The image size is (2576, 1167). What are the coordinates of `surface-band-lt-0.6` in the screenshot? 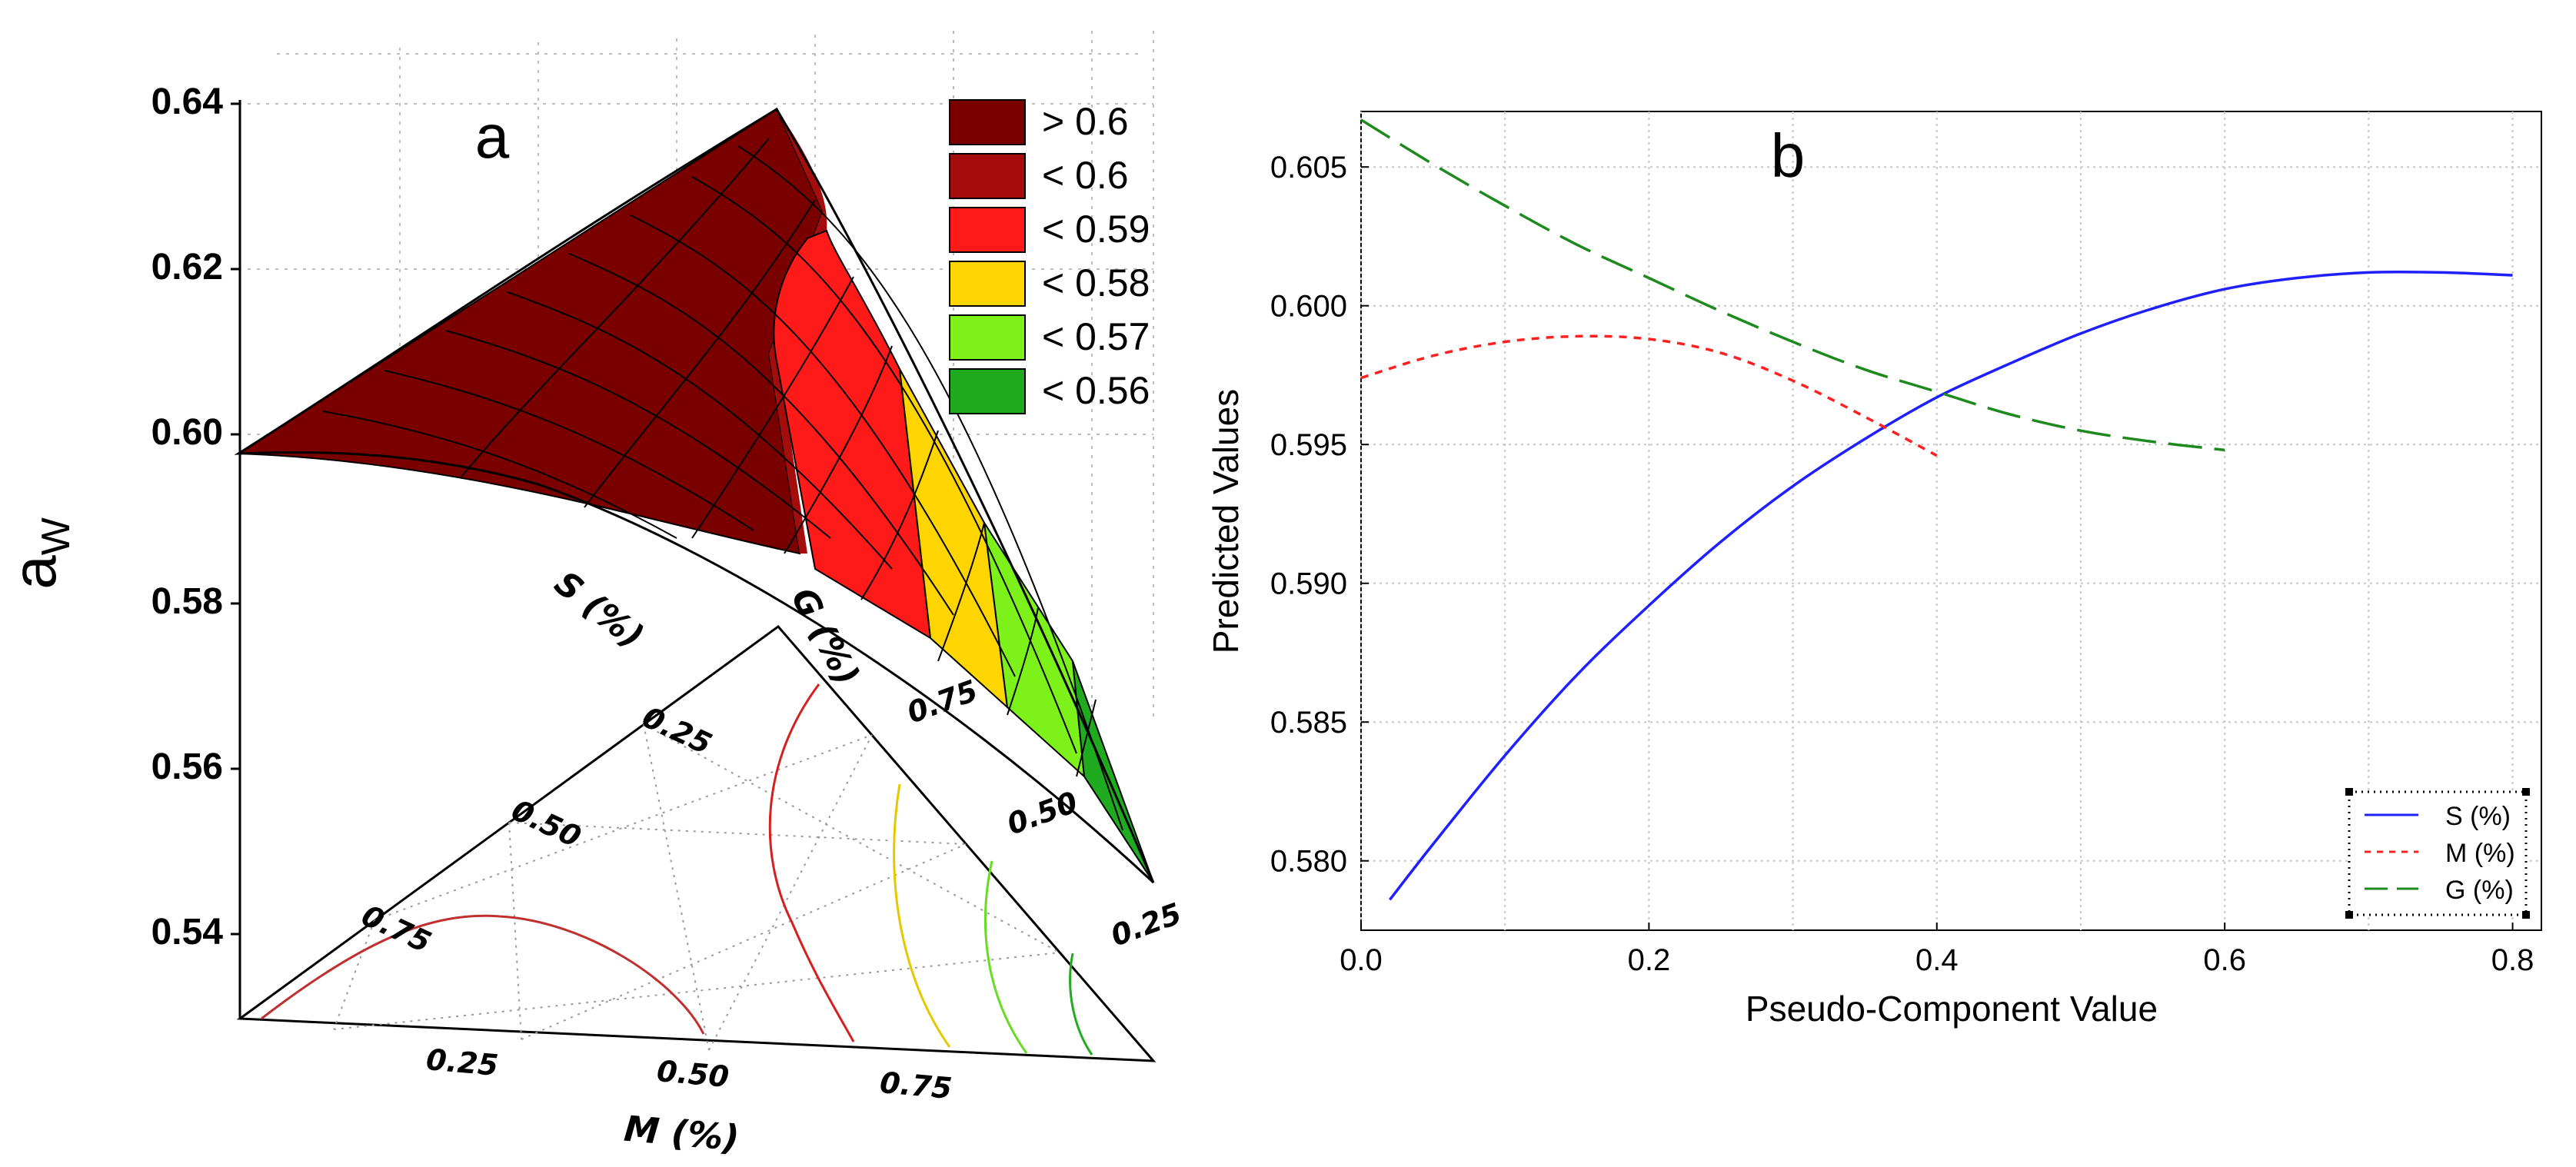 It's located at (798, 331).